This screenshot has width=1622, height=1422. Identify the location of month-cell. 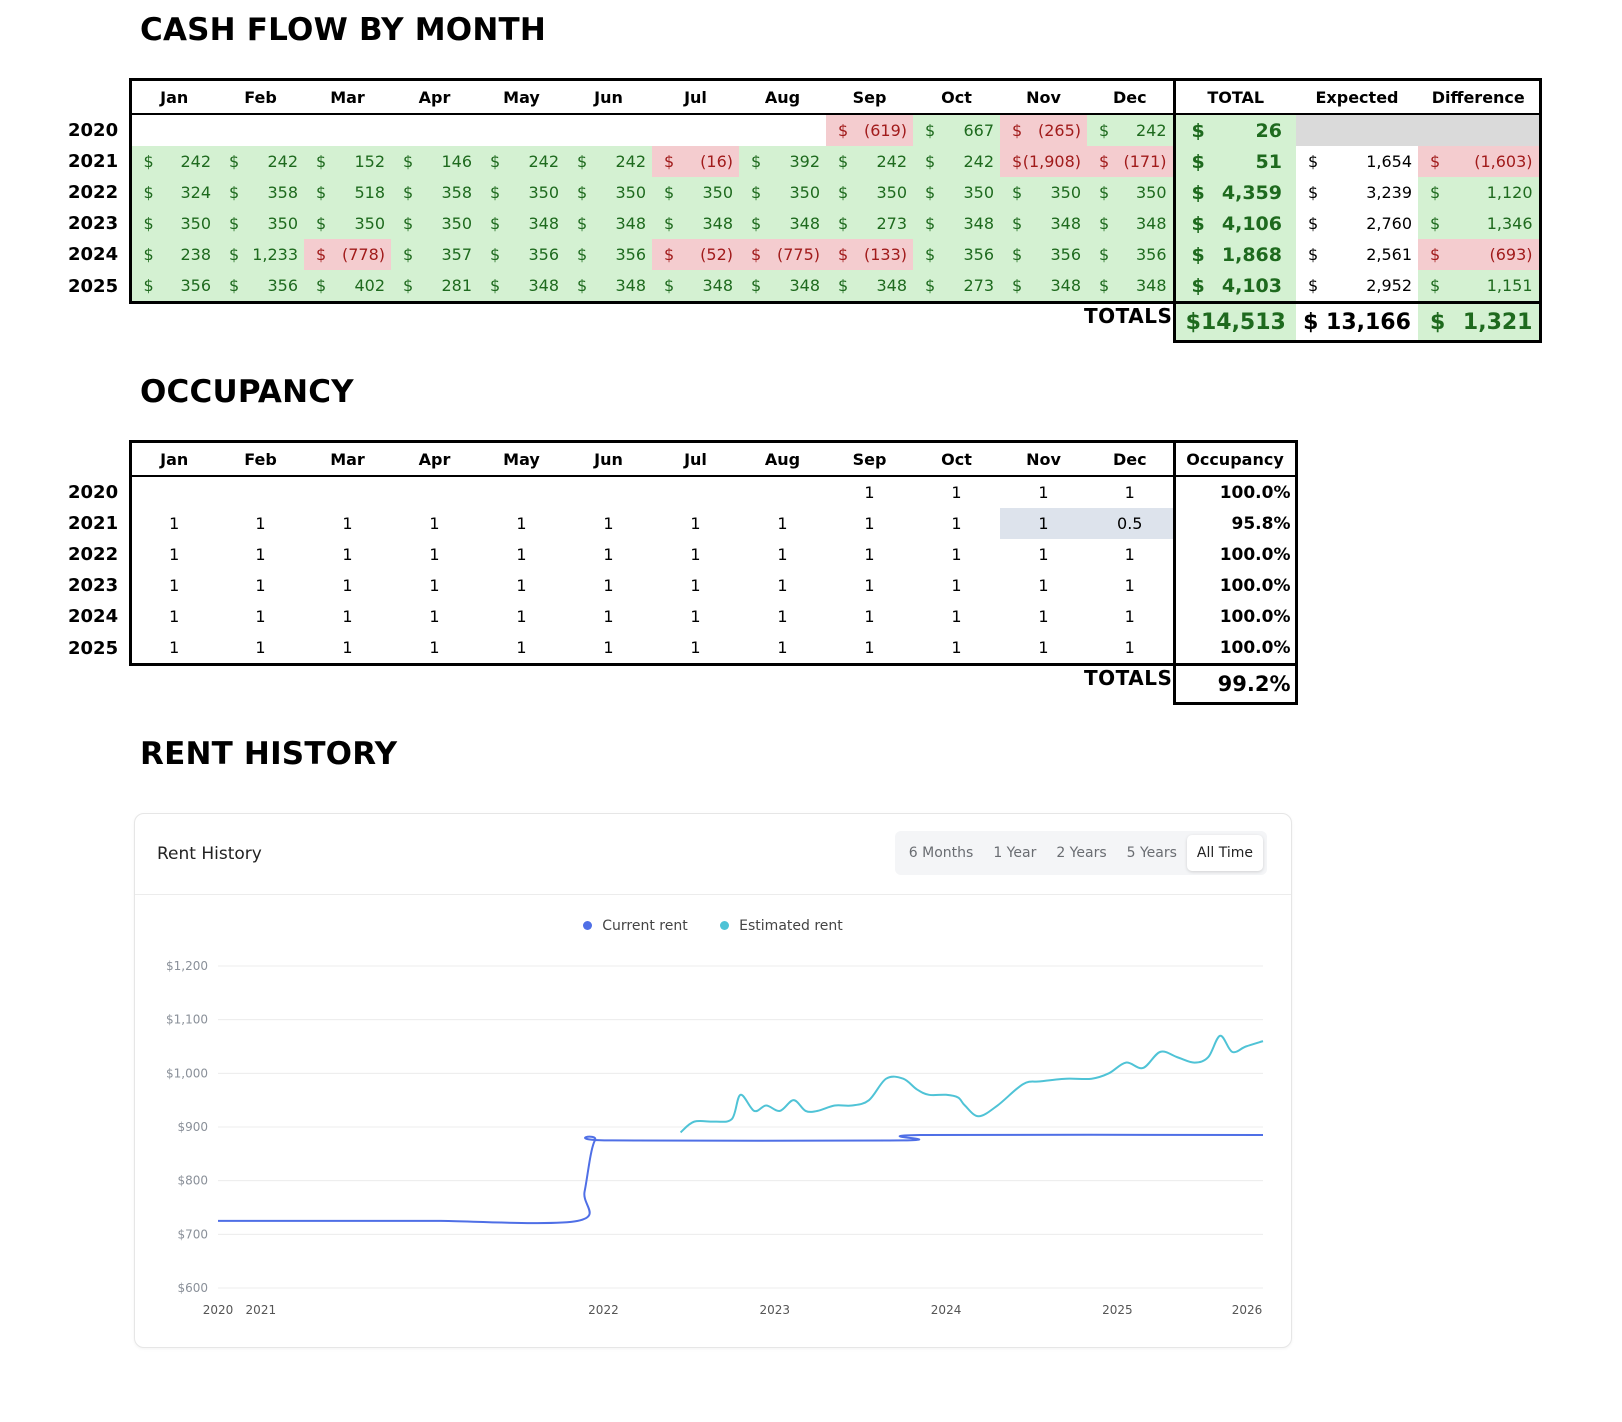
(260, 130).